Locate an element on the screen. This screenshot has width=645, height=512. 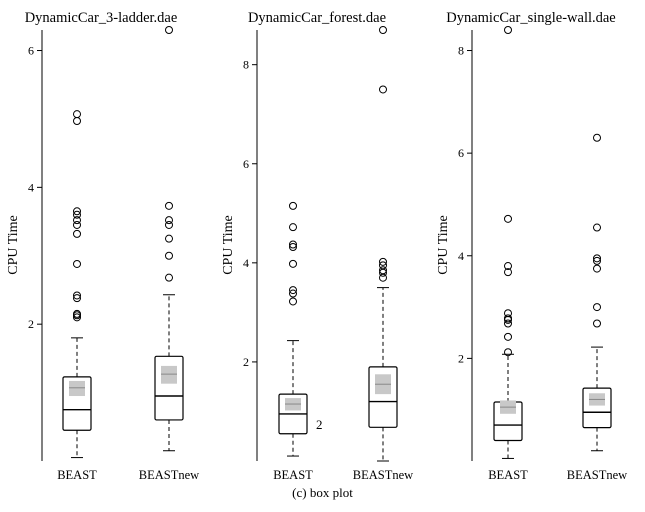
chart-title: DynamicCar_forest.dae is located at coordinates (317, 18).